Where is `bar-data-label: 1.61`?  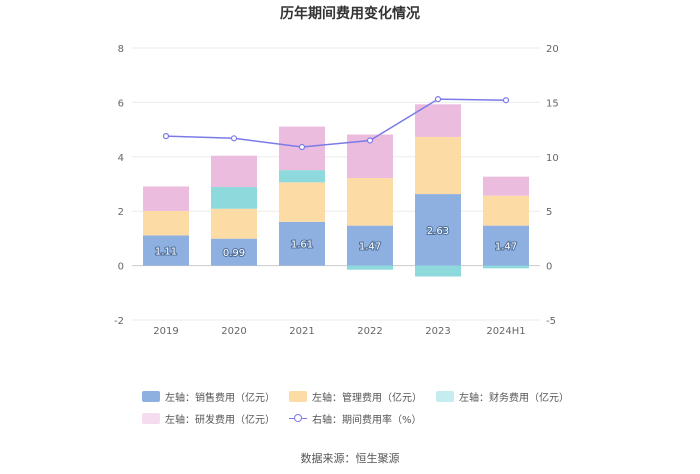
bar-data-label: 1.61 is located at coordinates (302, 245).